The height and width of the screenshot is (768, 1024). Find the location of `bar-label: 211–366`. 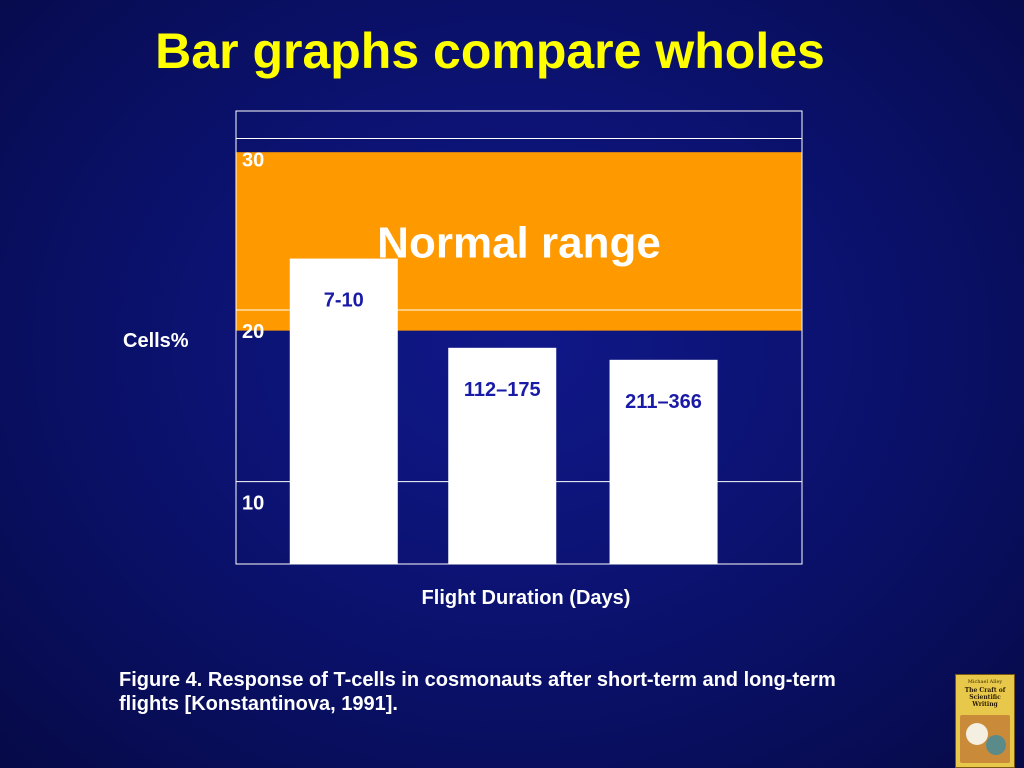

bar-label: 211–366 is located at coordinates (663, 402).